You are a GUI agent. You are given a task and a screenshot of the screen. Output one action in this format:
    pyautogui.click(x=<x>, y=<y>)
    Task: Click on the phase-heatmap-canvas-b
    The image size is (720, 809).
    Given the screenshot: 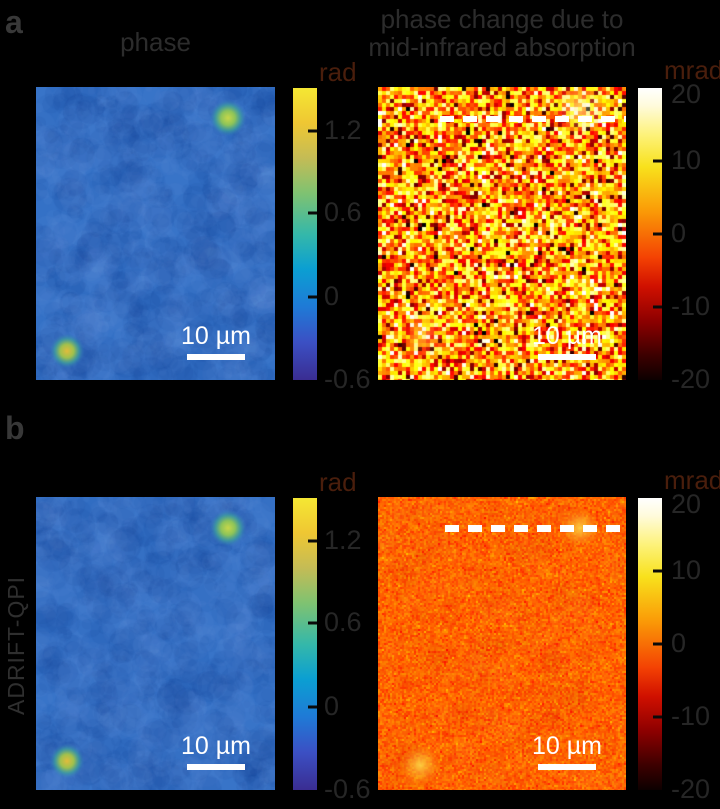 What is the action you would take?
    pyautogui.click(x=155, y=643)
    